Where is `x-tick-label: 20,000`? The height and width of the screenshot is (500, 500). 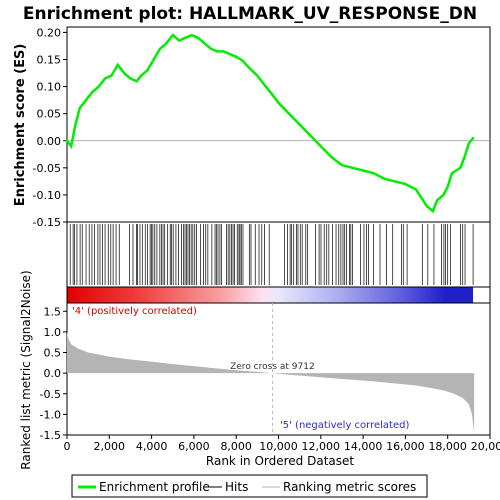 x-tick-label: 20,000 is located at coordinates (485, 446).